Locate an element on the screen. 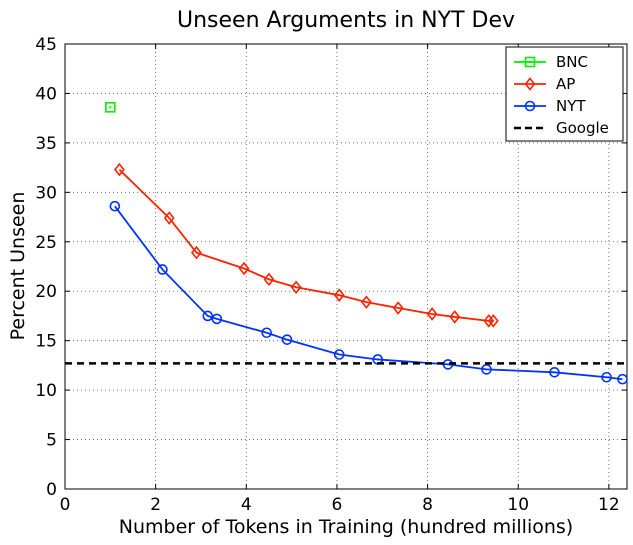 This screenshot has width=633, height=545. x-tick-label: 2 is located at coordinates (155, 505).